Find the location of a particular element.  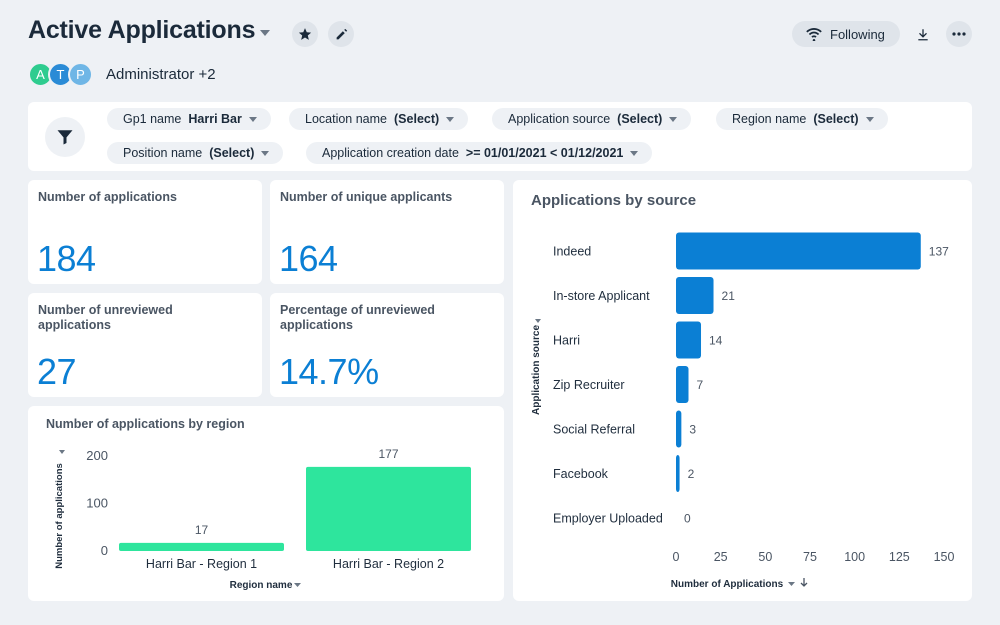

filter-chip-name: Application creation date is located at coordinates (390, 153).